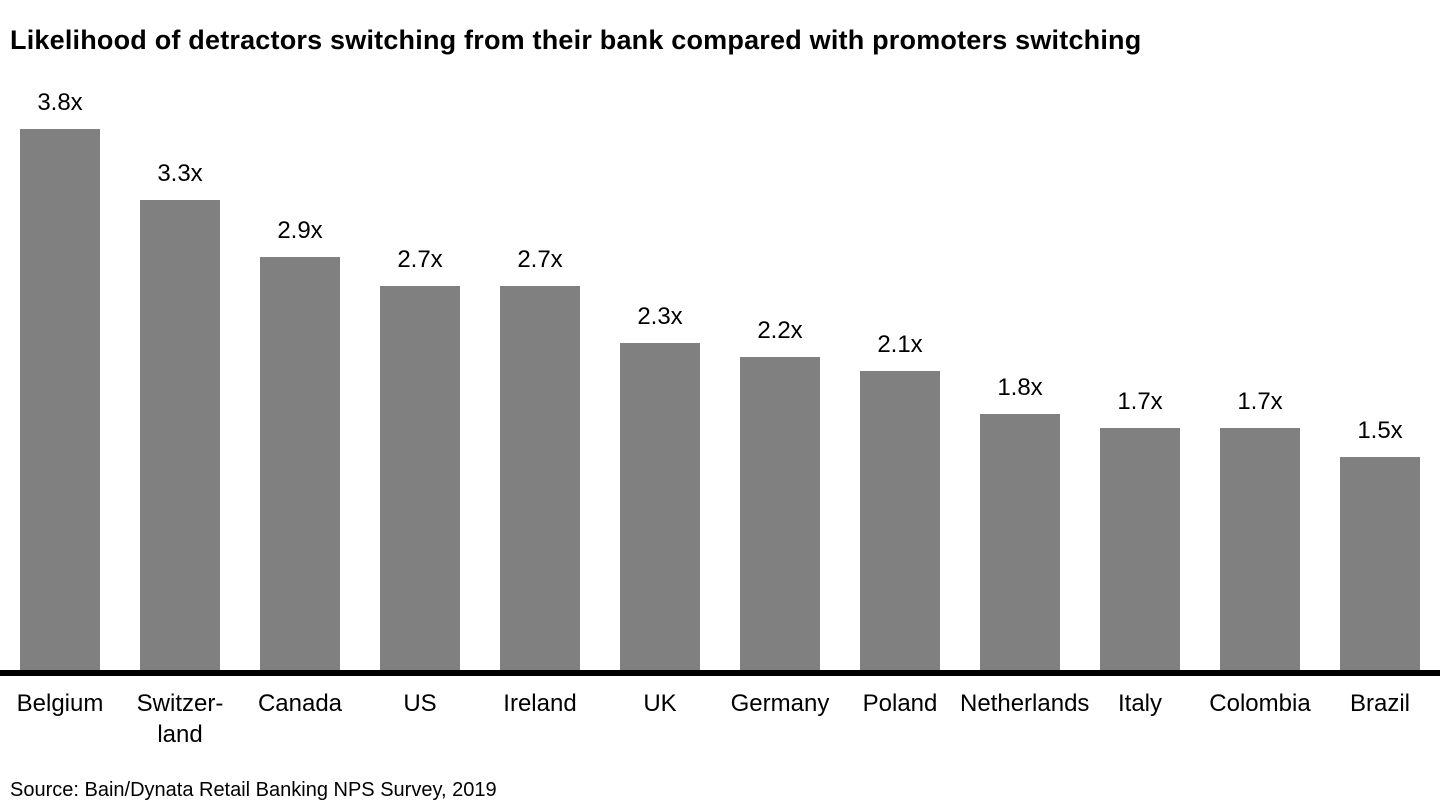 This screenshot has width=1440, height=810. I want to click on category-label: Germany, so click(780, 703).